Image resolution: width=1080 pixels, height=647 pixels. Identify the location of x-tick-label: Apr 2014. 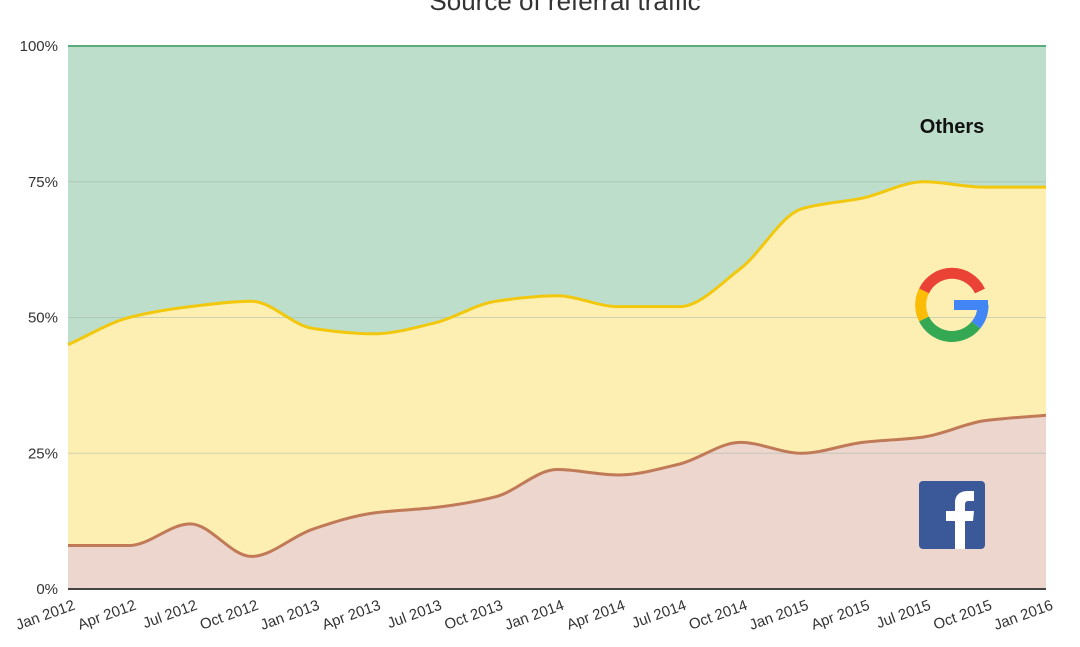
(595, 615).